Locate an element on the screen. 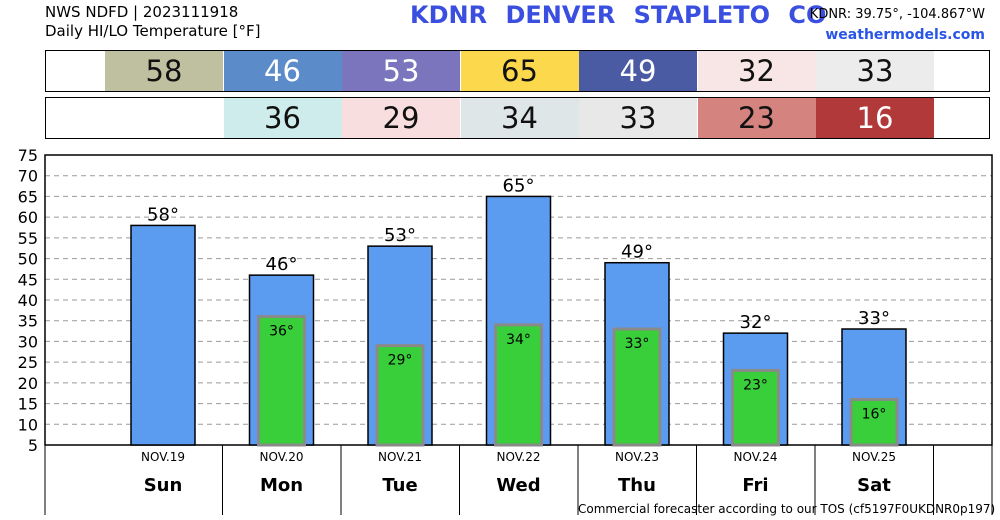  high-bar-label: 49° is located at coordinates (637, 252).